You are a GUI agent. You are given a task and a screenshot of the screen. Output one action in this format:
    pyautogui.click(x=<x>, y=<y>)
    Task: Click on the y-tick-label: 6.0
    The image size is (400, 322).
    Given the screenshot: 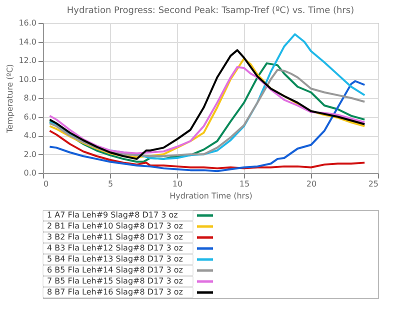 What is the action you would take?
    pyautogui.click(x=30, y=117)
    